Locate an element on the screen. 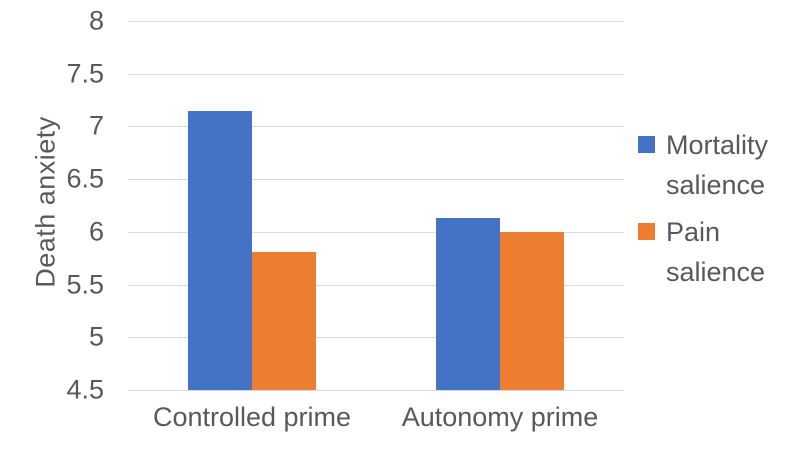  y-axis-title: Death anxiety is located at coordinates (45, 202).